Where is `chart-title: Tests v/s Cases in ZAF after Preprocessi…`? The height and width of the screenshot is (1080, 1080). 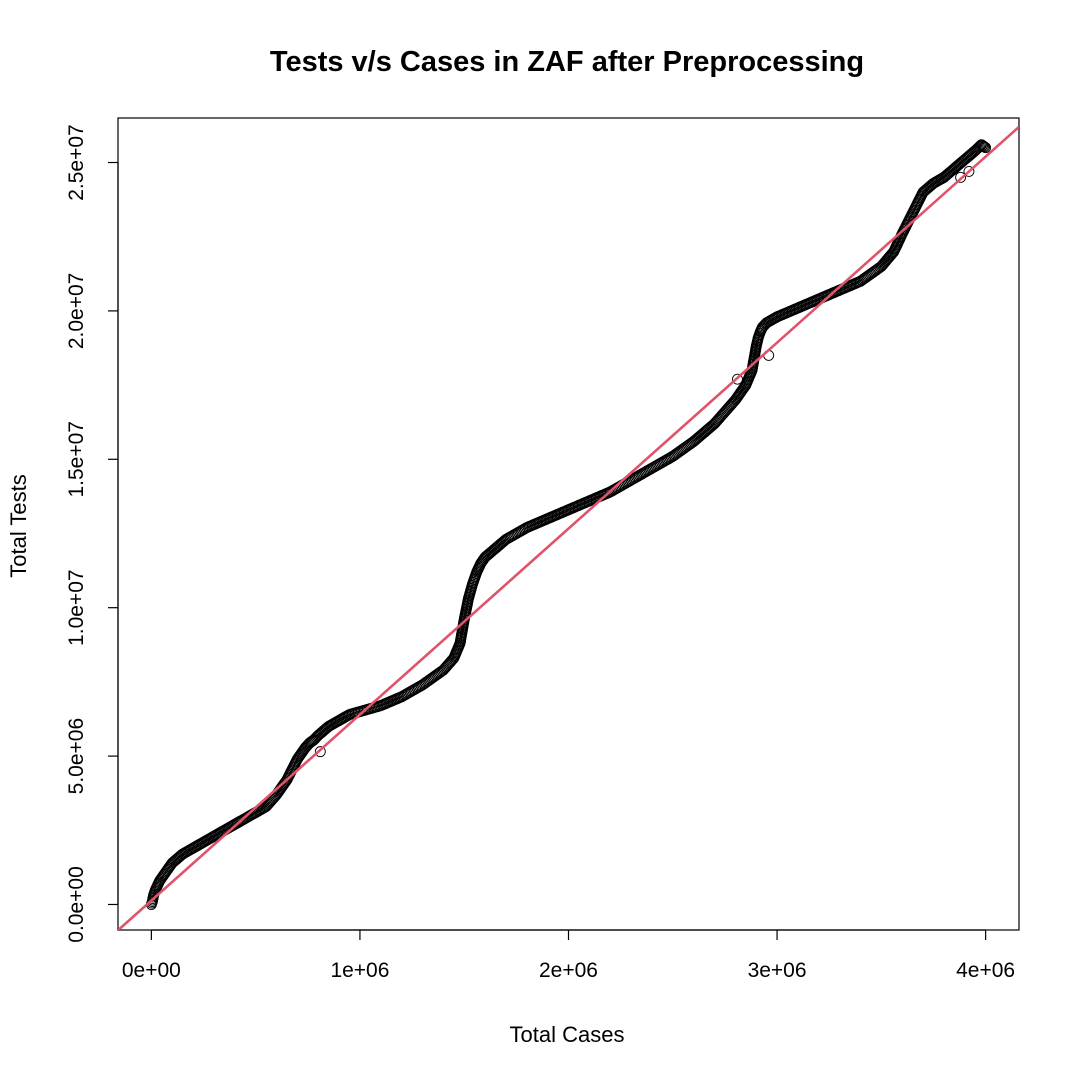 chart-title: Tests v/s Cases in ZAF after Preprocessi… is located at coordinates (567, 62).